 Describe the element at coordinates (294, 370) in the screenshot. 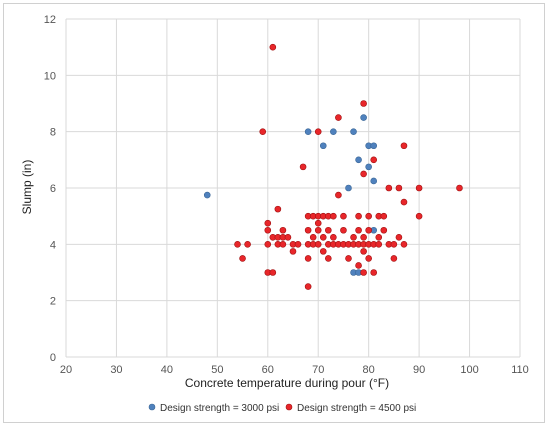

I see `x-tick-labels: 20 30 40 50 60 70 80 90 100 110` at that location.